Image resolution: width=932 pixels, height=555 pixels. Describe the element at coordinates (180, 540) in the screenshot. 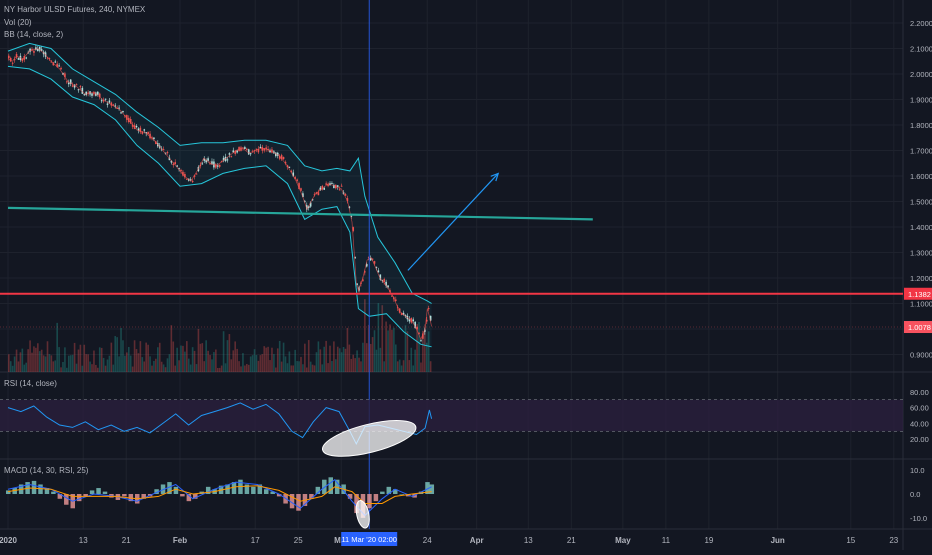

I see `x-tick-label-3: Feb` at that location.